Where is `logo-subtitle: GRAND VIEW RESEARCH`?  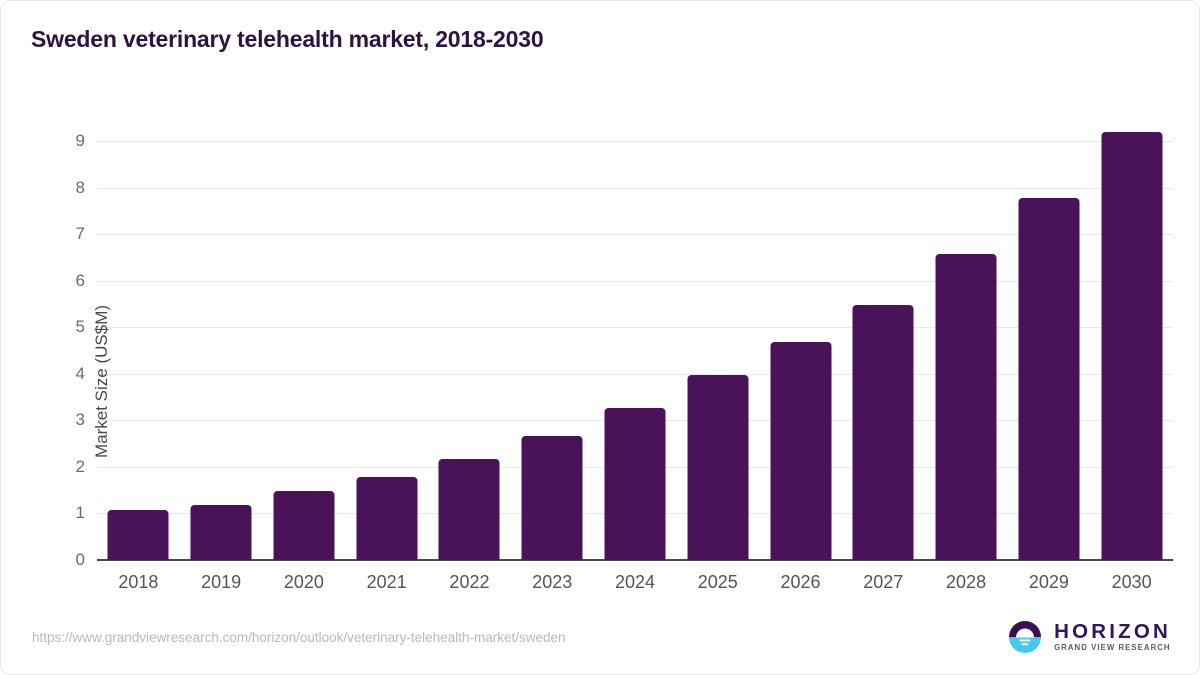
logo-subtitle: GRAND VIEW RESEARCH is located at coordinates (1112, 647).